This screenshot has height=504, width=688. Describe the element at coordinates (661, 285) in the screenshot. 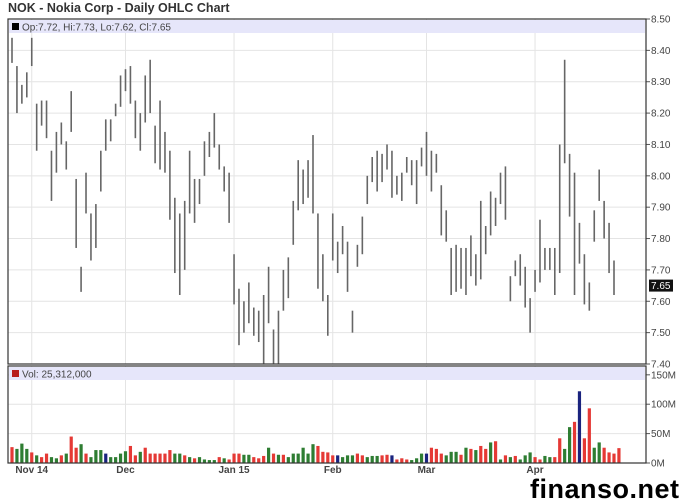

I see `last-price-badge` at that location.